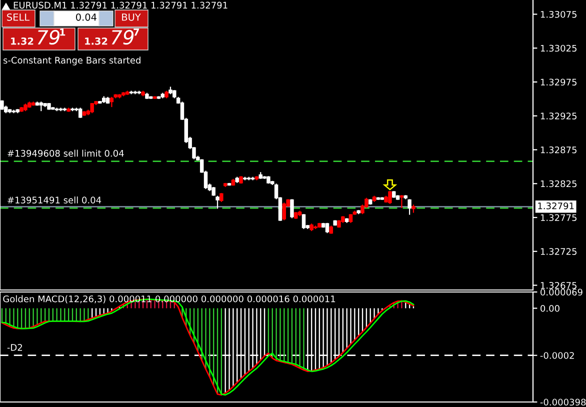  Describe the element at coordinates (558, 14) in the screenshot. I see `y-tick-label: 1.33075` at that location.